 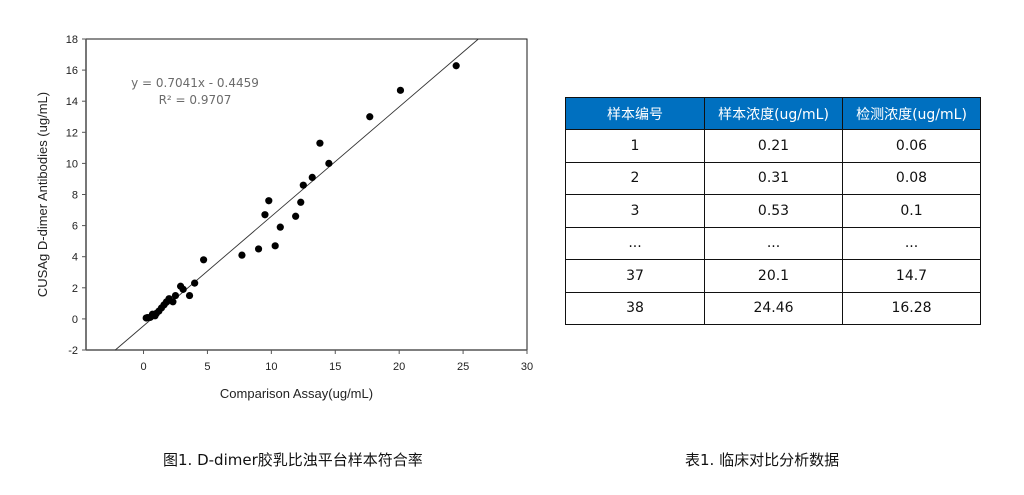 I want to click on table-row: 2 0.31 0.08, so click(x=773, y=178).